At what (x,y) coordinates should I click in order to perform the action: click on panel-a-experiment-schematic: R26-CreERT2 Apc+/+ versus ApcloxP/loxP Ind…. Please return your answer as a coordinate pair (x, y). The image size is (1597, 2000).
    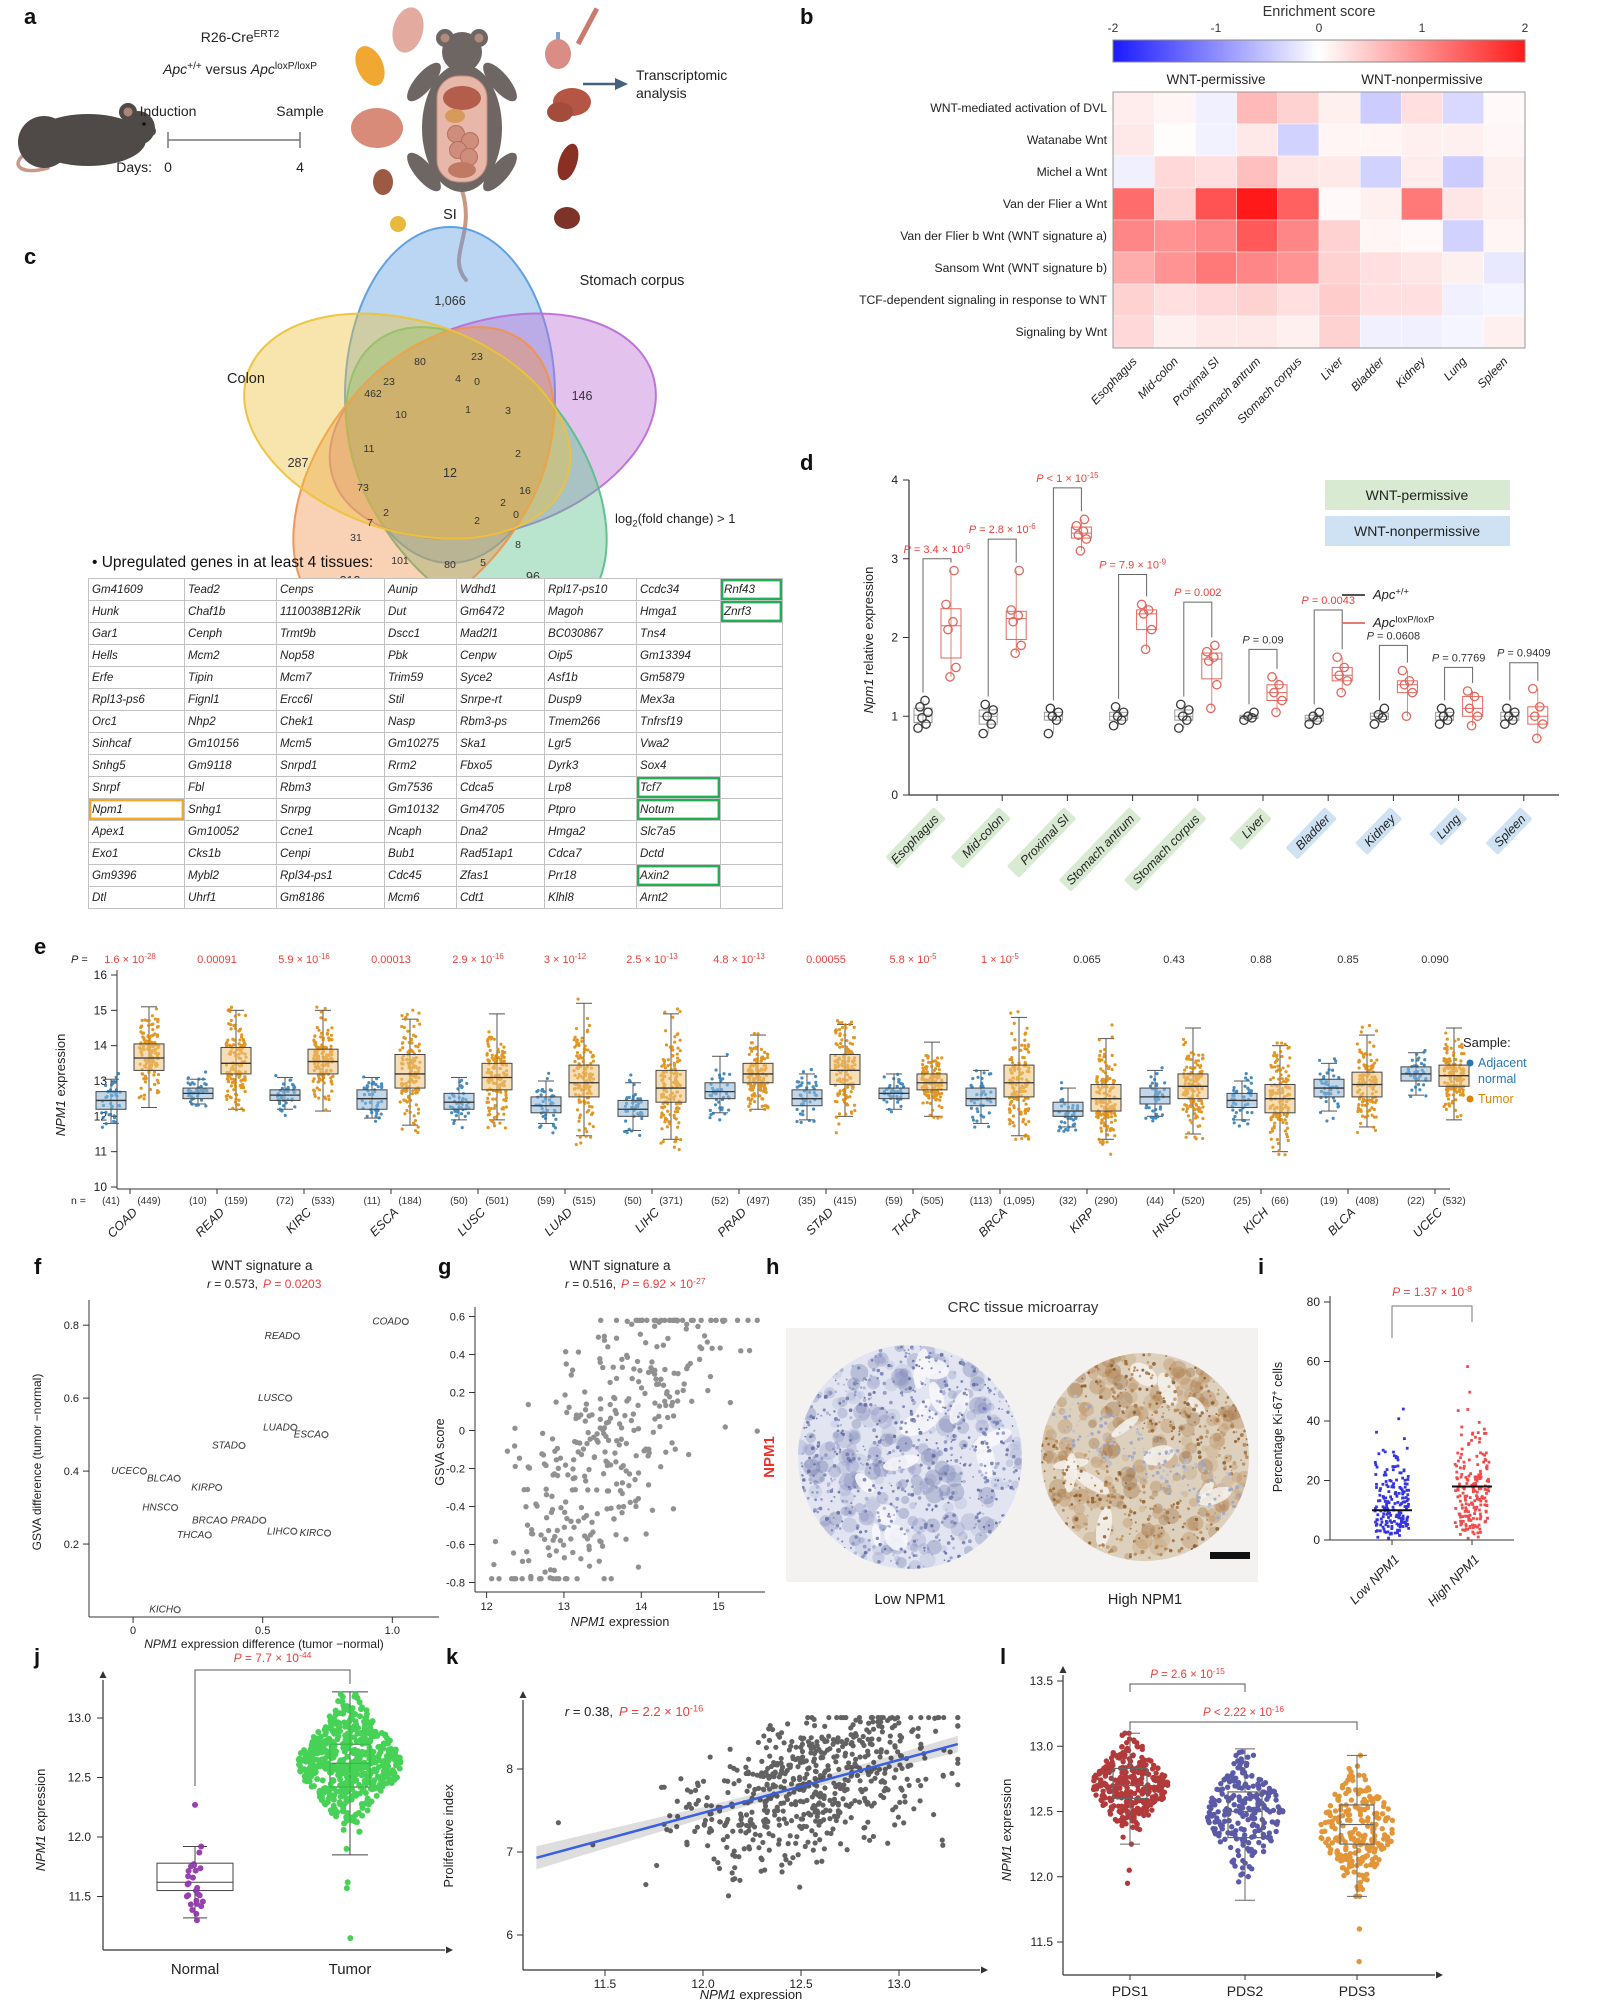
    Looking at the image, I should click on (371, 144).